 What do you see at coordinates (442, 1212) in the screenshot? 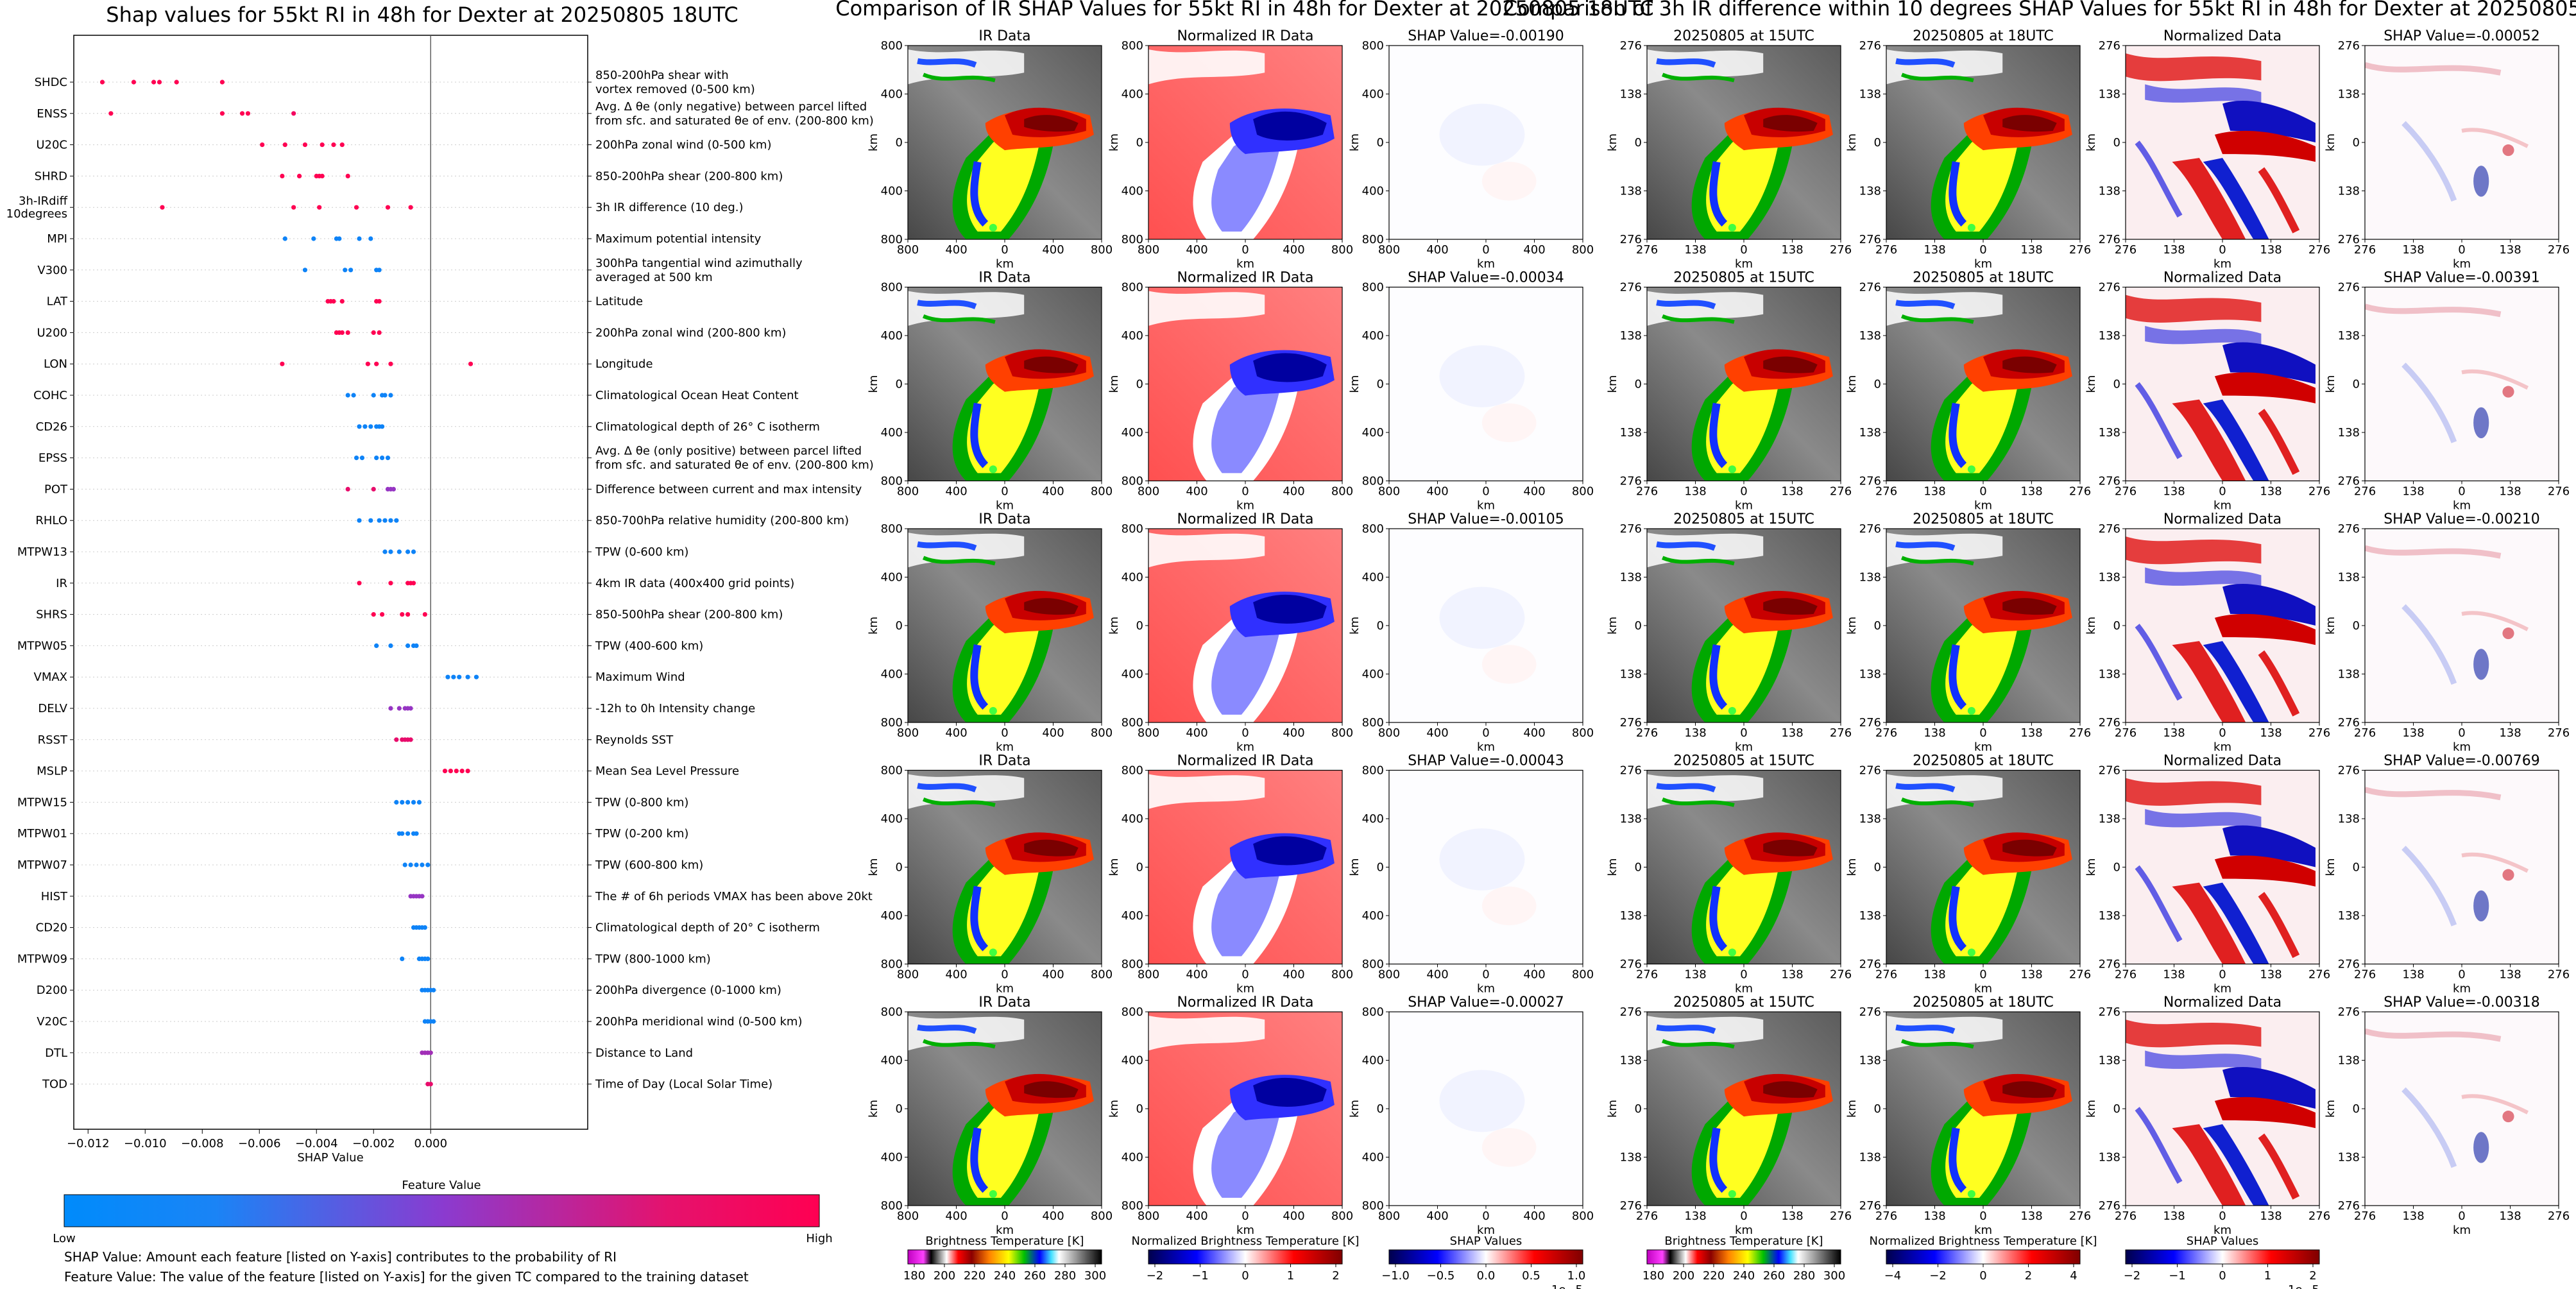
I see `feature-value-legend: Feature Value Low High` at bounding box center [442, 1212].